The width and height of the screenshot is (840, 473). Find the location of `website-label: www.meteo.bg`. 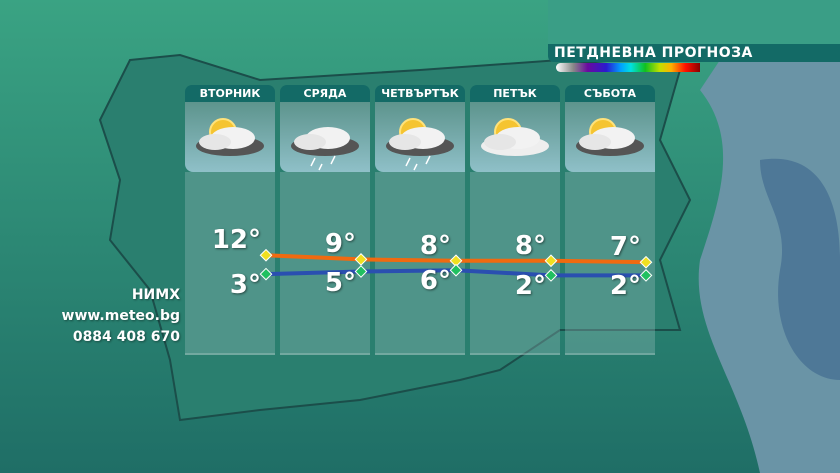

website-label: www.meteo.bg is located at coordinates (120, 316).